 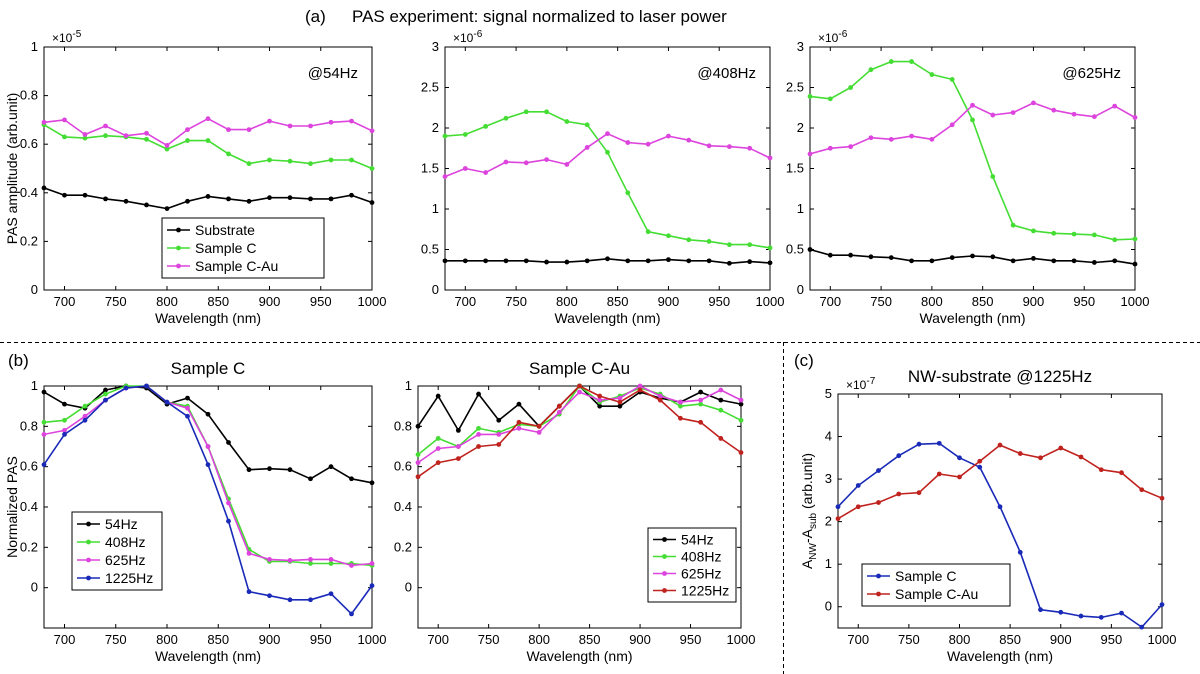 What do you see at coordinates (315, 16) in the screenshot?
I see `panel-label-a: (a)` at bounding box center [315, 16].